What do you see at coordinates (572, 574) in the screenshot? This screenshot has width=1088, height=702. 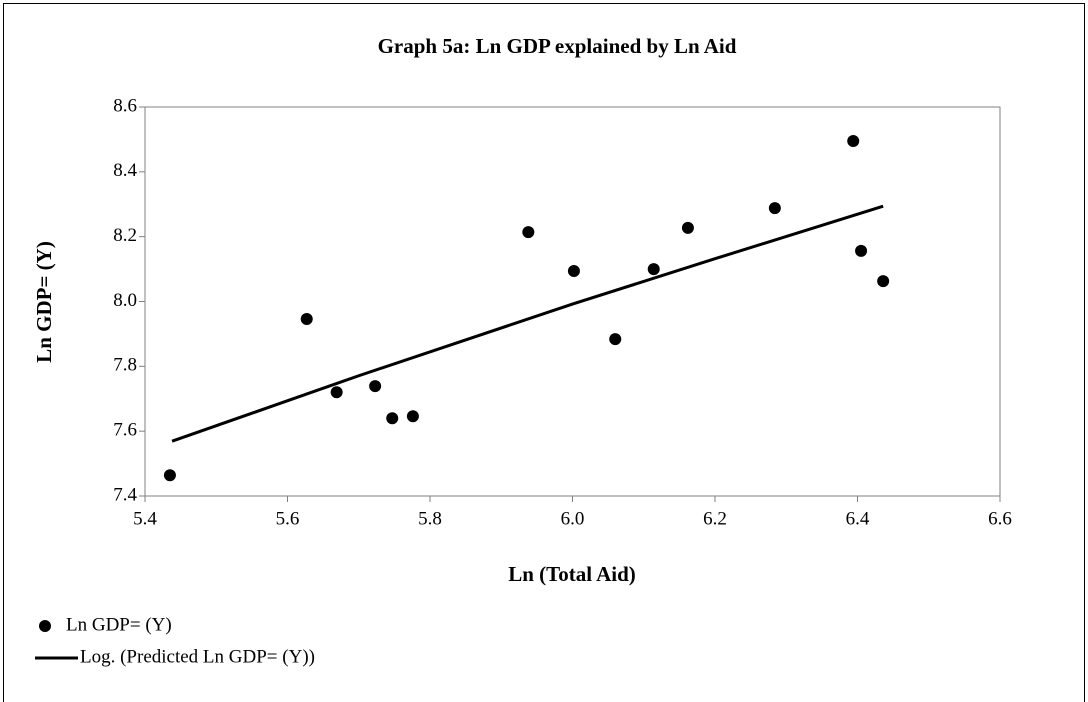 I see `x-axis-label: Ln (Total Aid)` at bounding box center [572, 574].